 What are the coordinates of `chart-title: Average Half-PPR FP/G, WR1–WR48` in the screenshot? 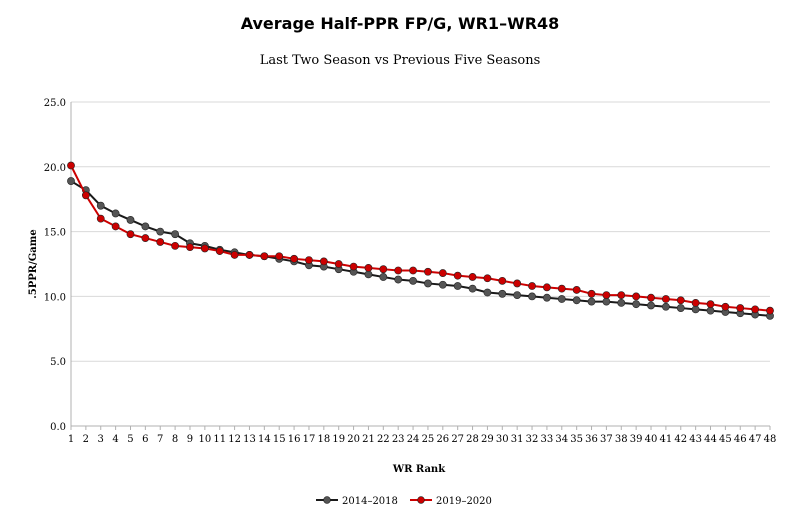 It's located at (400, 23).